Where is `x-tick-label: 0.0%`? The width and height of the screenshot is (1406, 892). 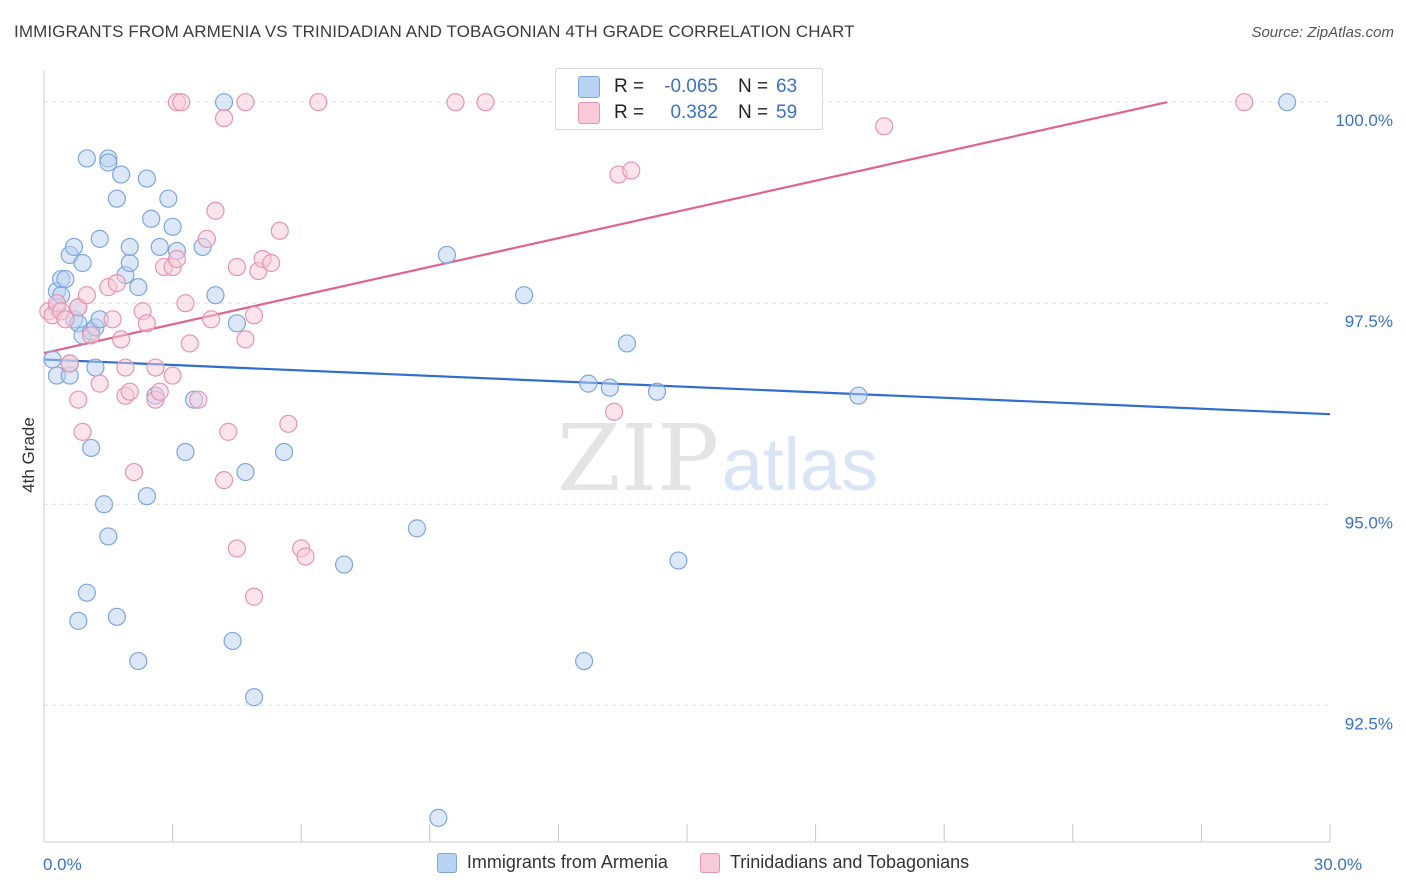 x-tick-label: 0.0% is located at coordinates (62, 864).